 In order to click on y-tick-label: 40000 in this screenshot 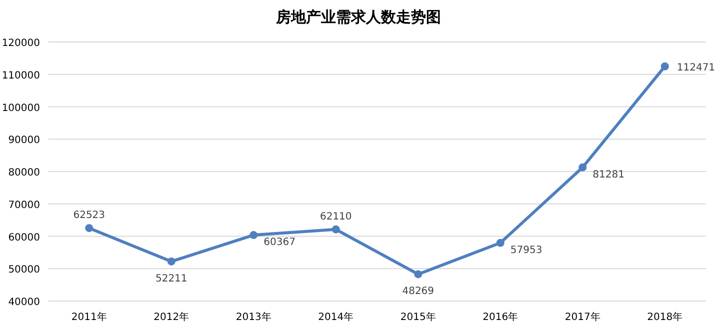, I will do `click(24, 302)`.